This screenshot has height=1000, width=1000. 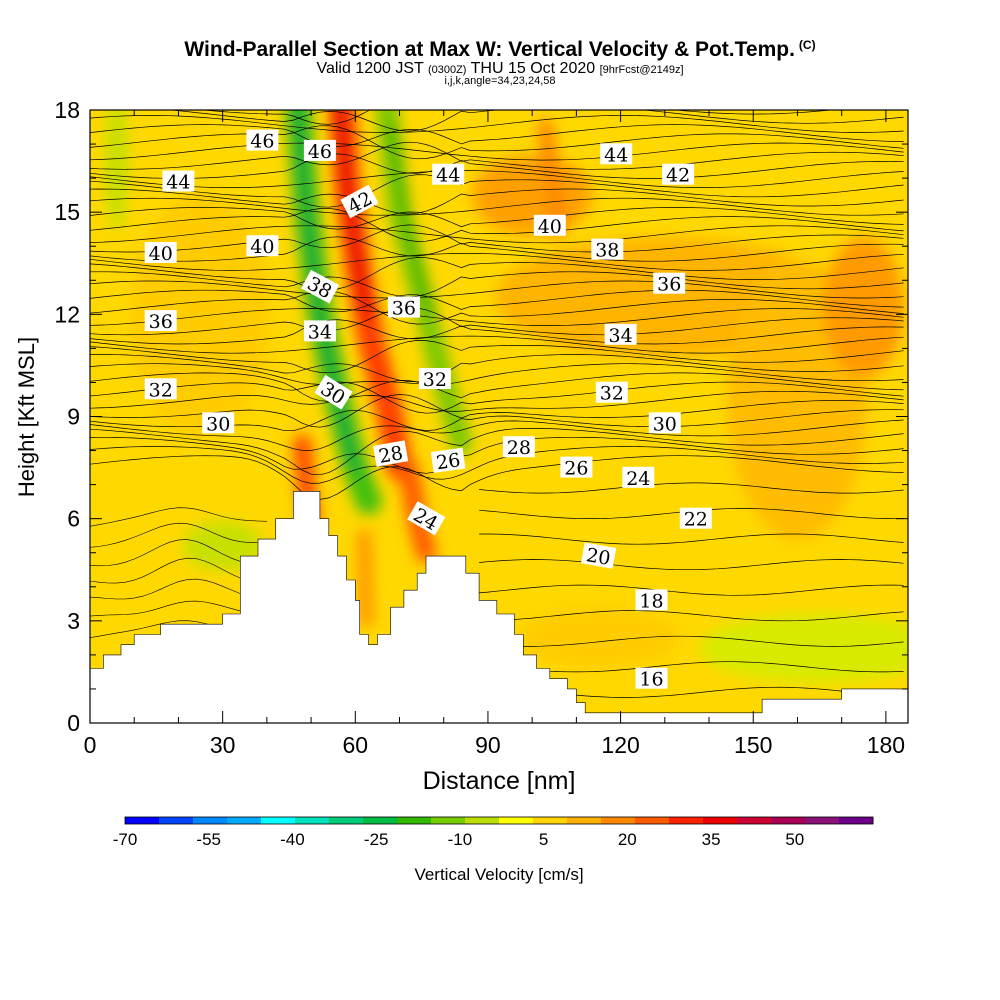 I want to click on copyright-tag: (C), so click(x=807, y=45).